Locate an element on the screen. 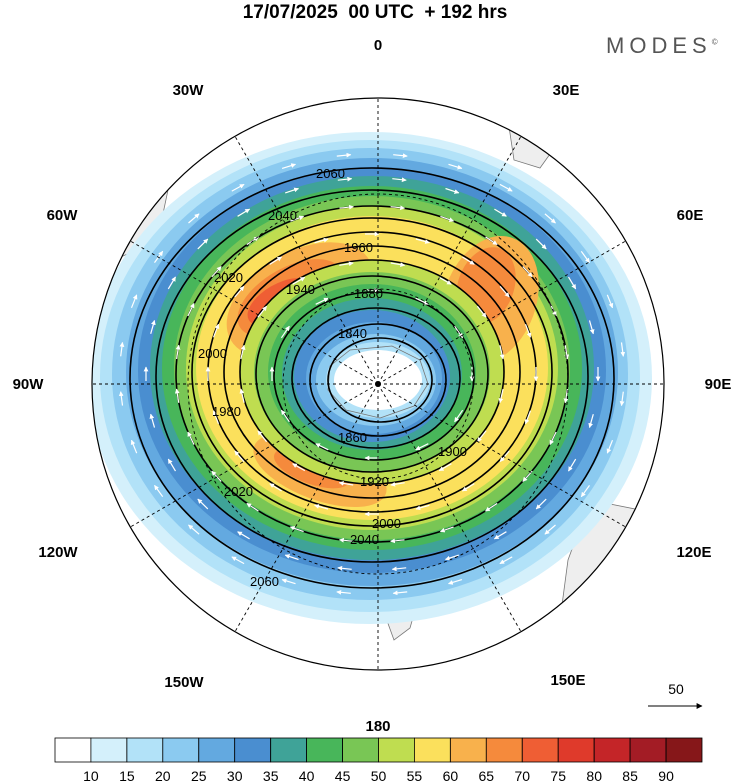  contour-1940 is located at coordinates (372, 372).